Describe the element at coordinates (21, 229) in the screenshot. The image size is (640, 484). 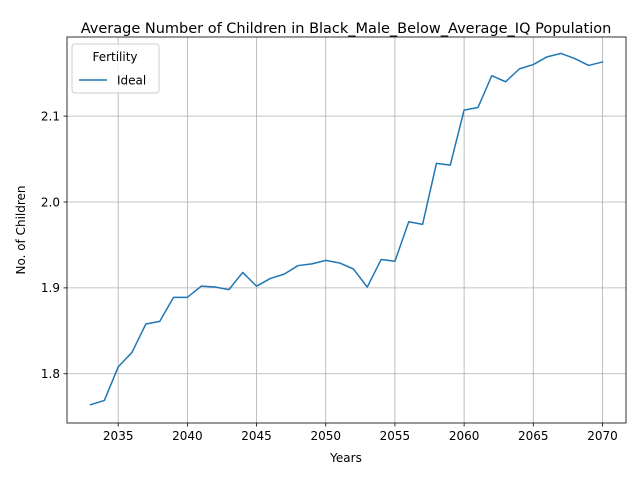
I see `y-axis-label: No. of Children` at that location.